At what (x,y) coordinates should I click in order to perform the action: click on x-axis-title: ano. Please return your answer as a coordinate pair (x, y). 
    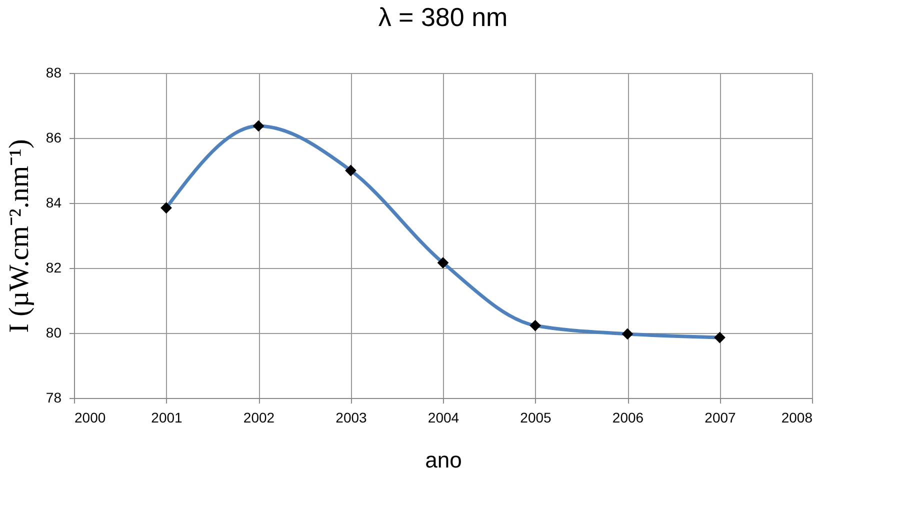
    Looking at the image, I should click on (443, 460).